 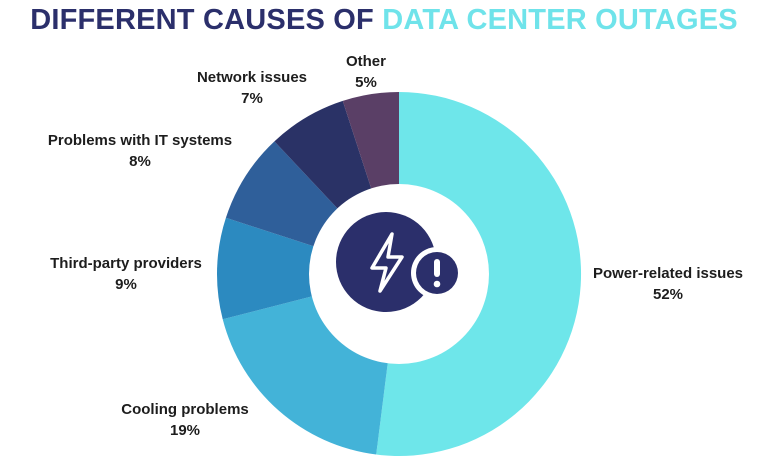 I want to click on slice-label: Other, so click(x=366, y=61).